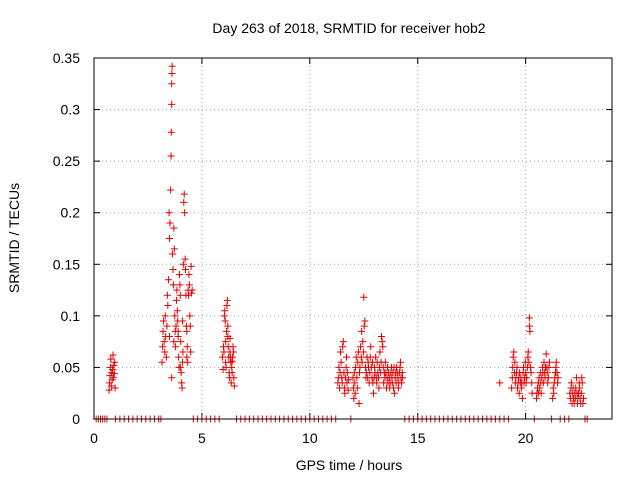 This screenshot has height=480, width=640. I want to click on x-tick-label: 20, so click(526, 438).